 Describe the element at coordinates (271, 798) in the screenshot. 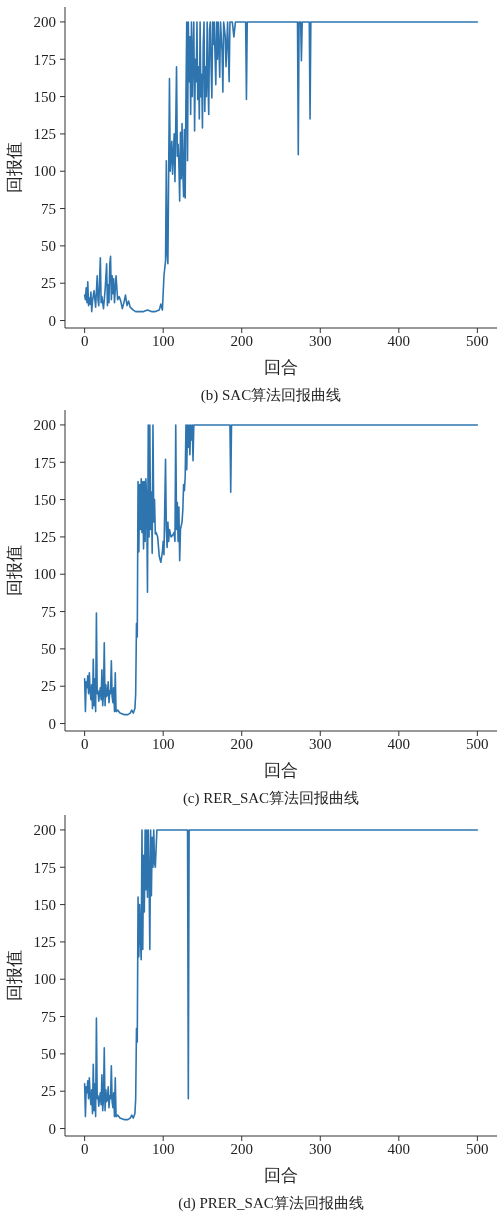

I see `text: (c) RER_SAC算法回报曲线` at that location.